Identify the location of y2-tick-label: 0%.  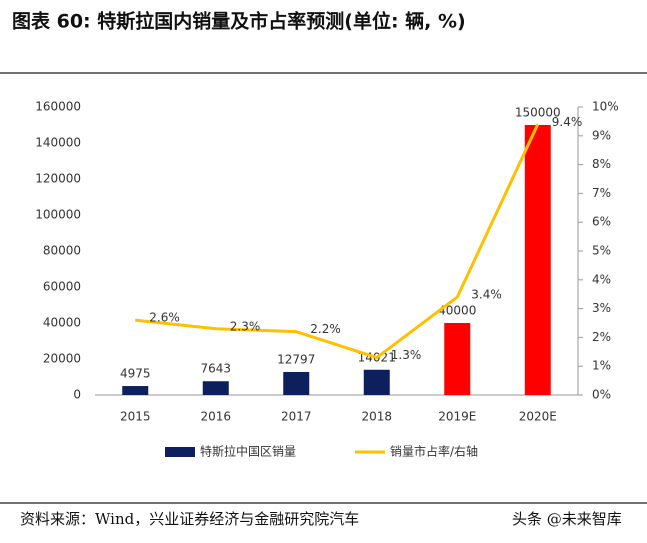
(601, 395).